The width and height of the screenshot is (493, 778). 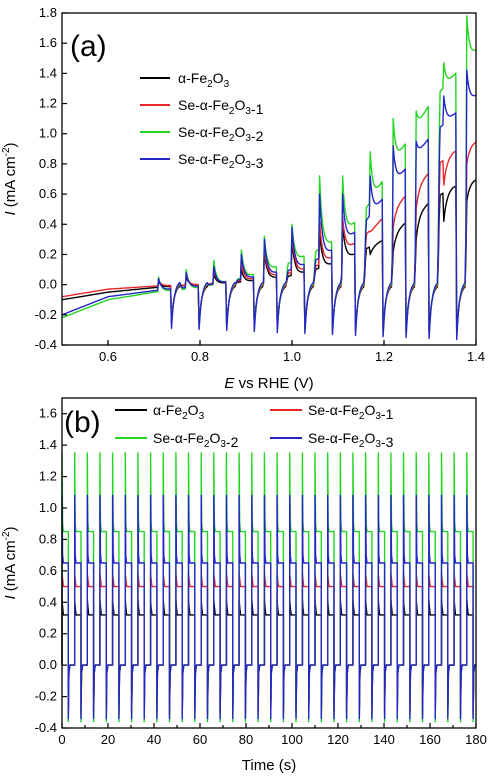 I want to click on panel-a-x-axis-label-italic: E, so click(x=229, y=383).